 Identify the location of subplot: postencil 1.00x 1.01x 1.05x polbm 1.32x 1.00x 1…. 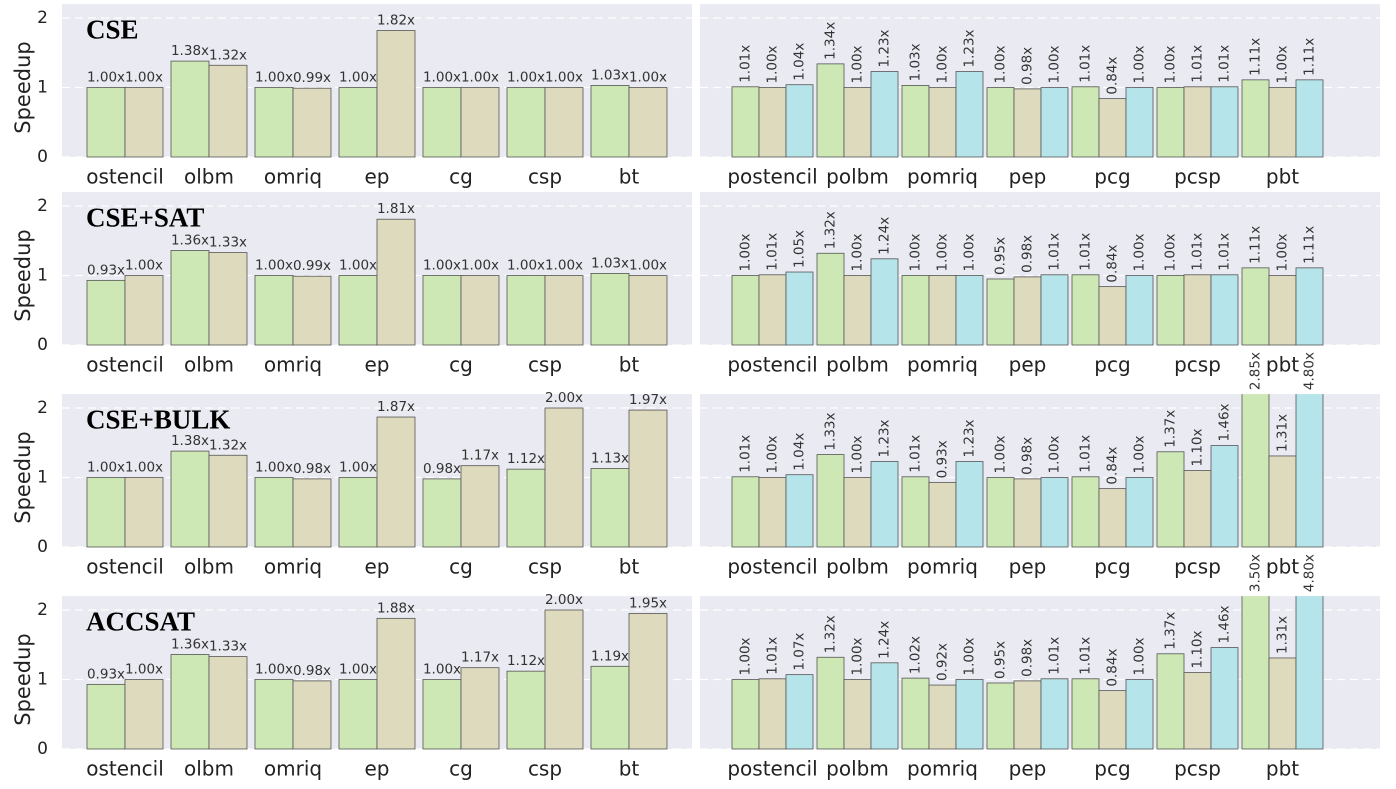
(1040, 284).